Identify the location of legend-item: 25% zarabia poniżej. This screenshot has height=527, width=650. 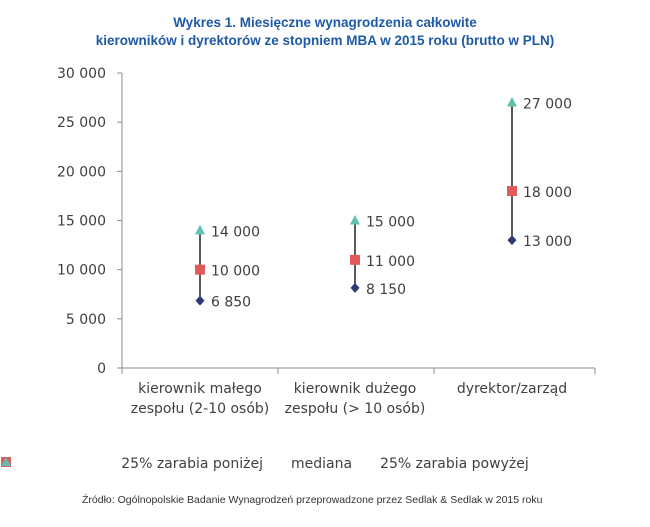
(132, 464).